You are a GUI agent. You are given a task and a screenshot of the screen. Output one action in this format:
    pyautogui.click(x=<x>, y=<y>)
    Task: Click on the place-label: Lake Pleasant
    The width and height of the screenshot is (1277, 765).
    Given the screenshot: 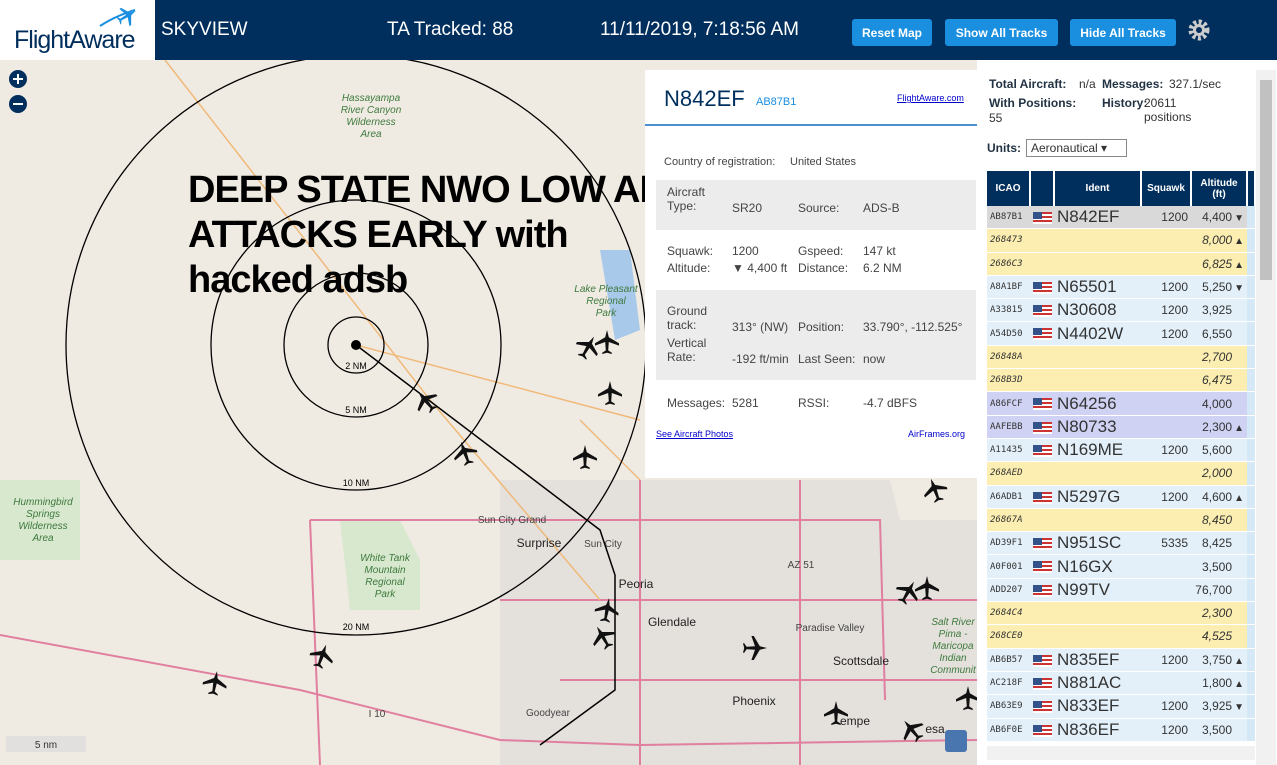 What is the action you would take?
    pyautogui.click(x=606, y=289)
    